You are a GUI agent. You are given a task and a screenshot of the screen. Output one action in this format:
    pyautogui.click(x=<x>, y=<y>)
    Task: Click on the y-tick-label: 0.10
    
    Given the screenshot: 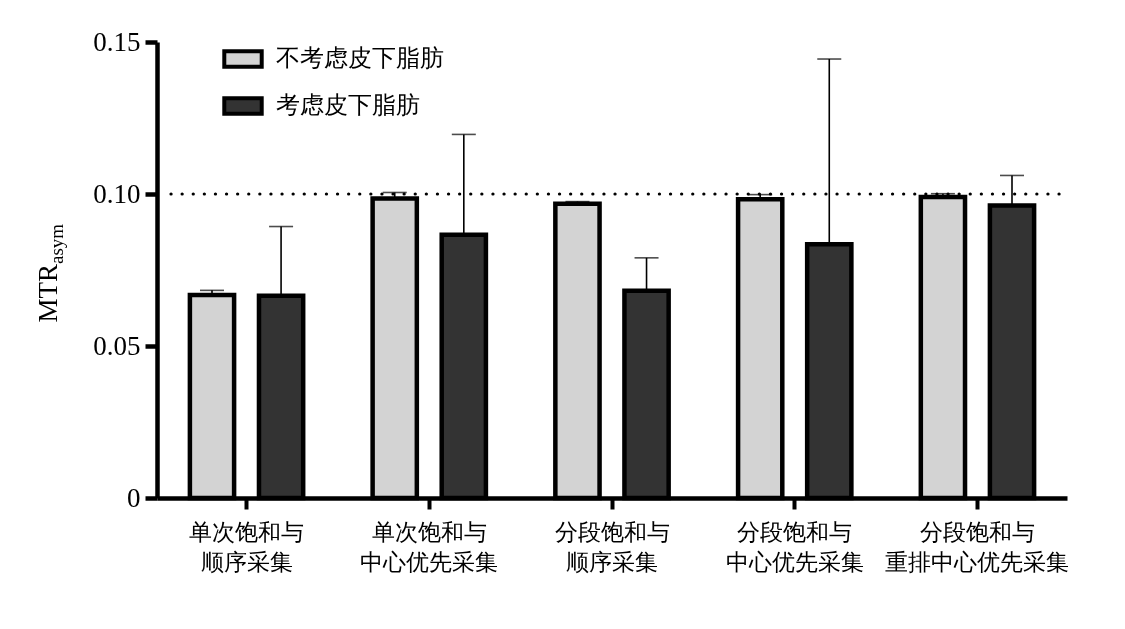 What is the action you would take?
    pyautogui.click(x=117, y=193)
    